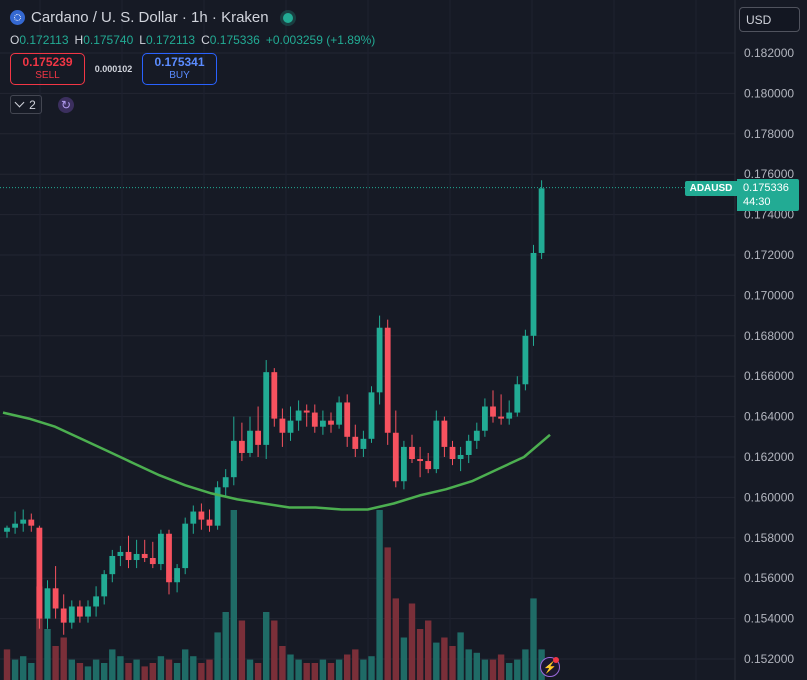  What do you see at coordinates (170, 40) in the screenshot?
I see `low-value: 0.172113` at bounding box center [170, 40].